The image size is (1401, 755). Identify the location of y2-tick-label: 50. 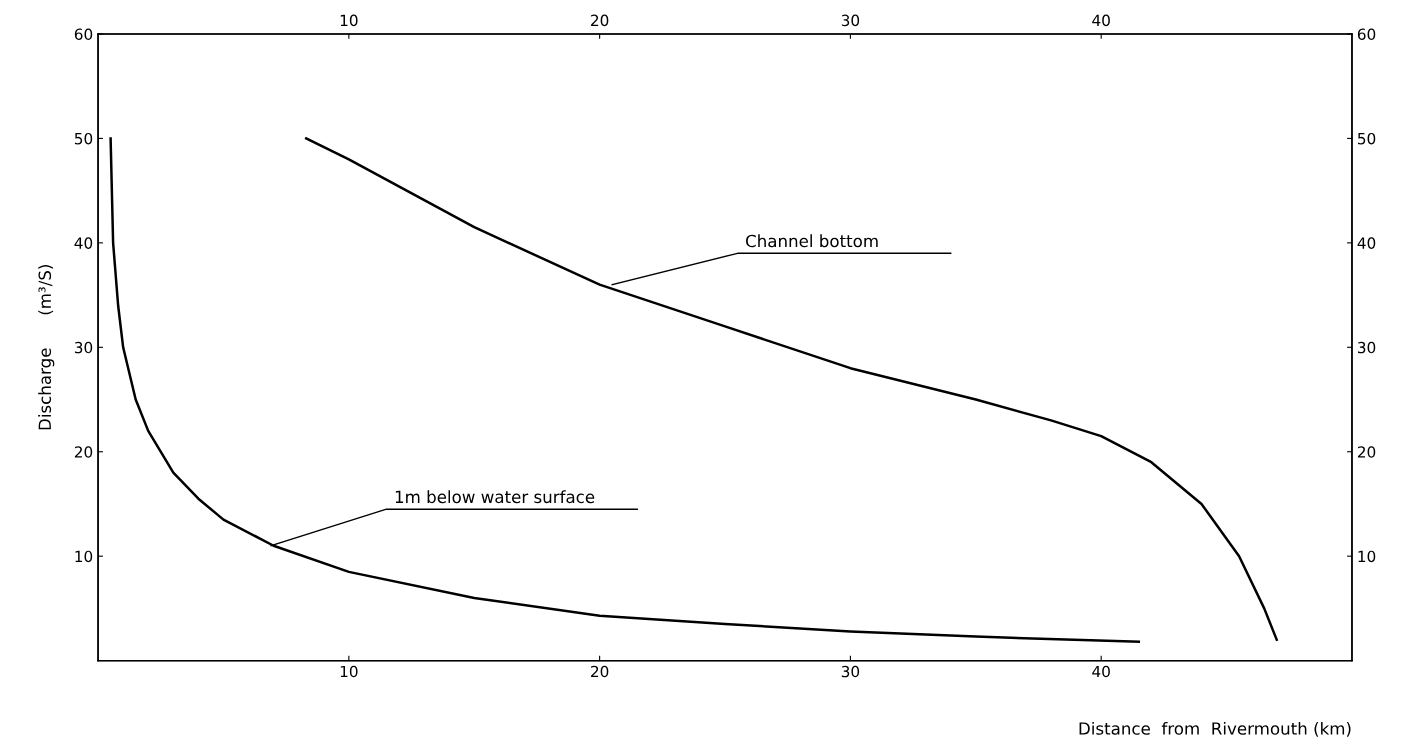
(1367, 138).